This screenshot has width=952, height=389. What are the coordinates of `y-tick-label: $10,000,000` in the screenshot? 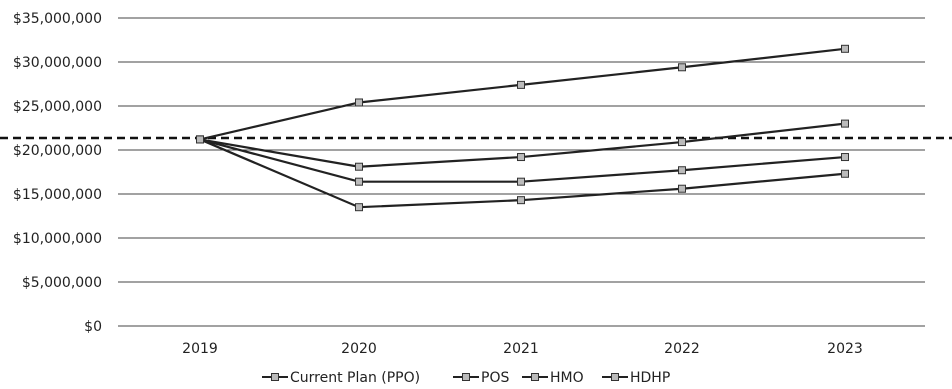 It's located at (57, 239).